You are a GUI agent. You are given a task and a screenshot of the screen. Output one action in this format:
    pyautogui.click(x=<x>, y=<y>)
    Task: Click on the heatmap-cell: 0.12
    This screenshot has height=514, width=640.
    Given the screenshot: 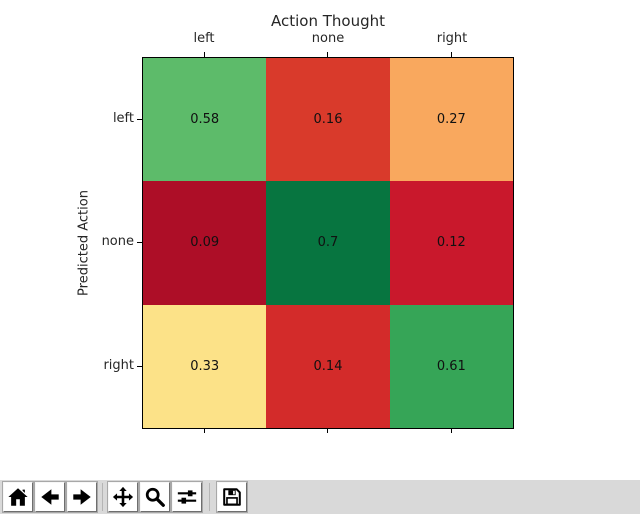 What is the action you would take?
    pyautogui.click(x=451, y=243)
    